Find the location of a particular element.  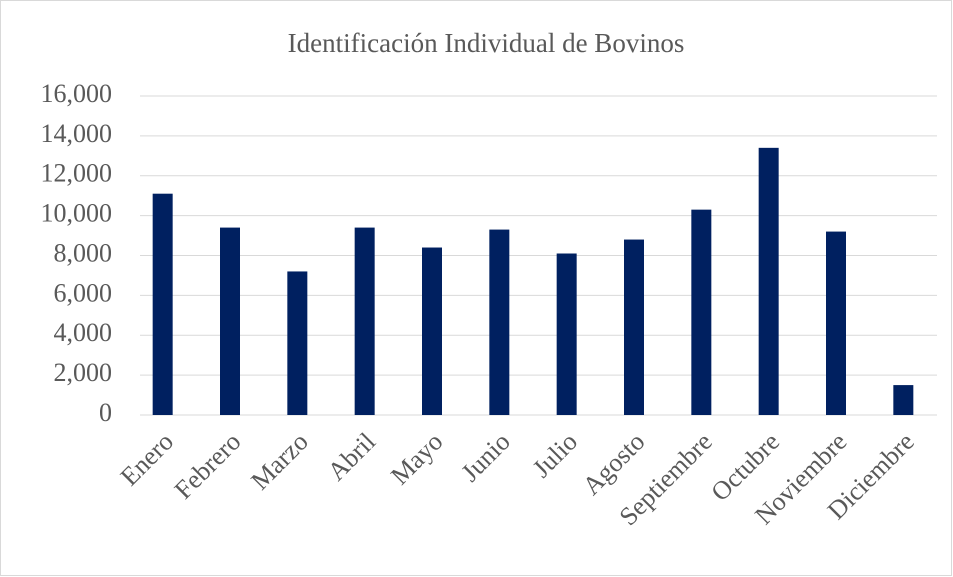

chart-title: Identificación Individual de Bovinos is located at coordinates (486, 43).